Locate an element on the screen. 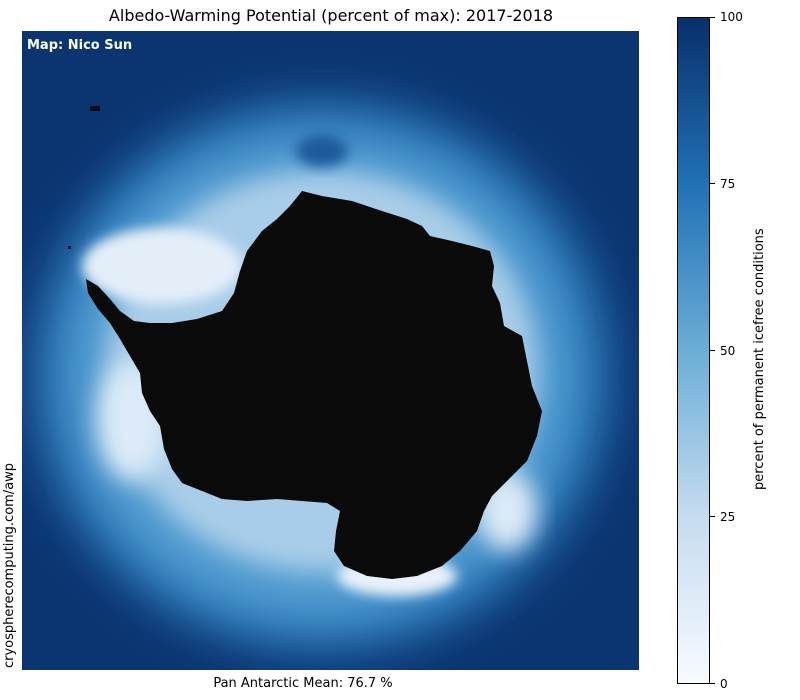  islet is located at coordinates (69, 247).